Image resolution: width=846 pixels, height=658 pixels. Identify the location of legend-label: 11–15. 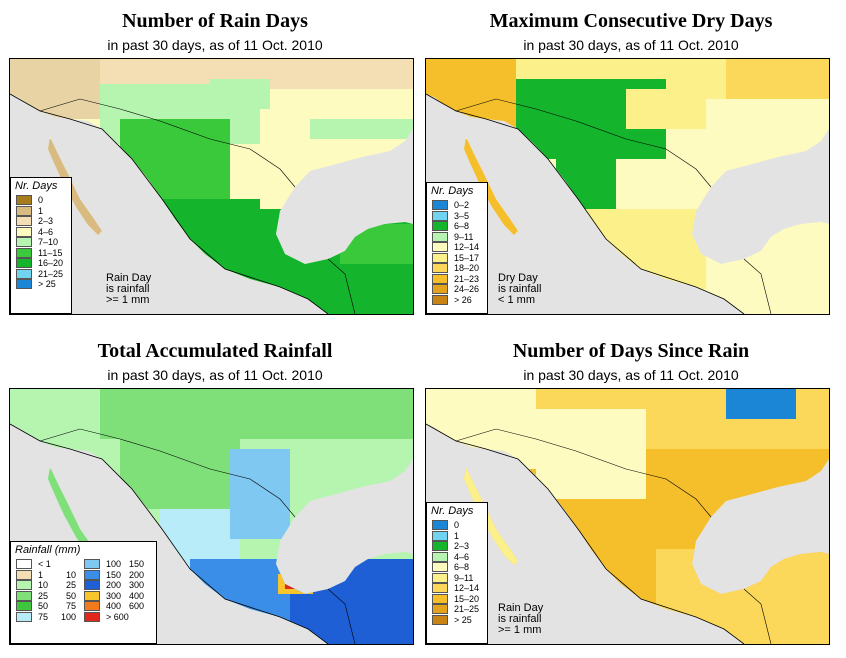
(50, 252).